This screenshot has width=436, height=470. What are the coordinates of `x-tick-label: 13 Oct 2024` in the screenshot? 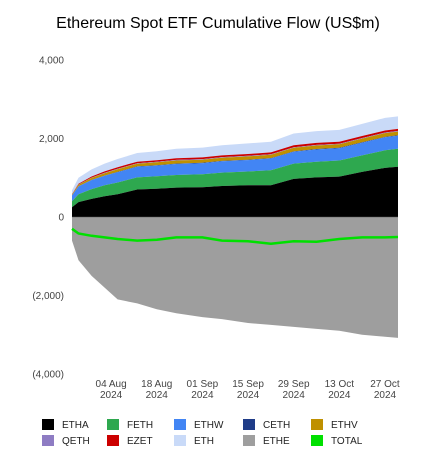 It's located at (340, 390).